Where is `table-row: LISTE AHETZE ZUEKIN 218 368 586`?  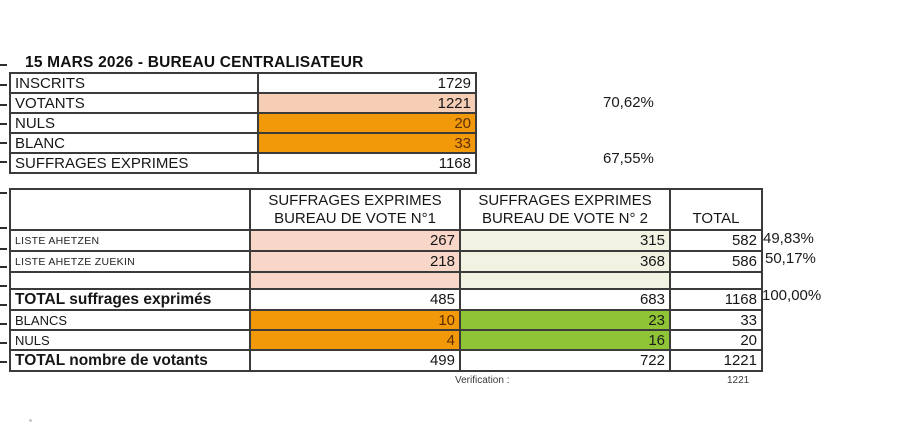
table-row: LISTE AHETZE ZUEKIN 218 368 586 is located at coordinates (386, 261).